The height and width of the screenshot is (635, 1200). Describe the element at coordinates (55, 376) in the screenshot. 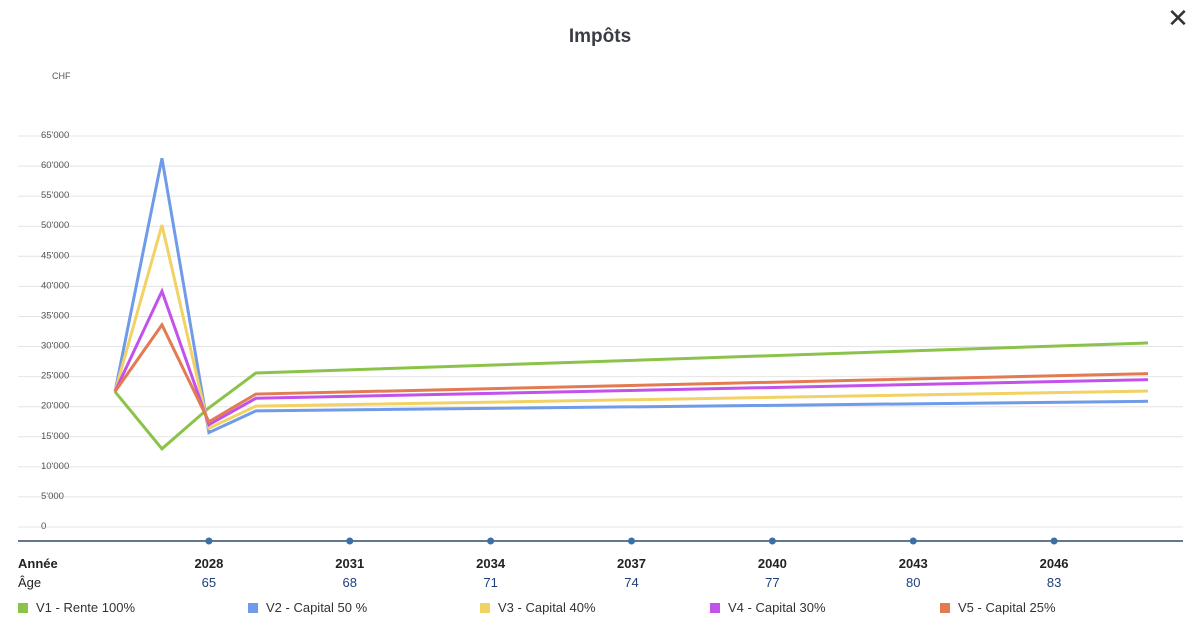

I see `y-tick-label: 25'000` at that location.